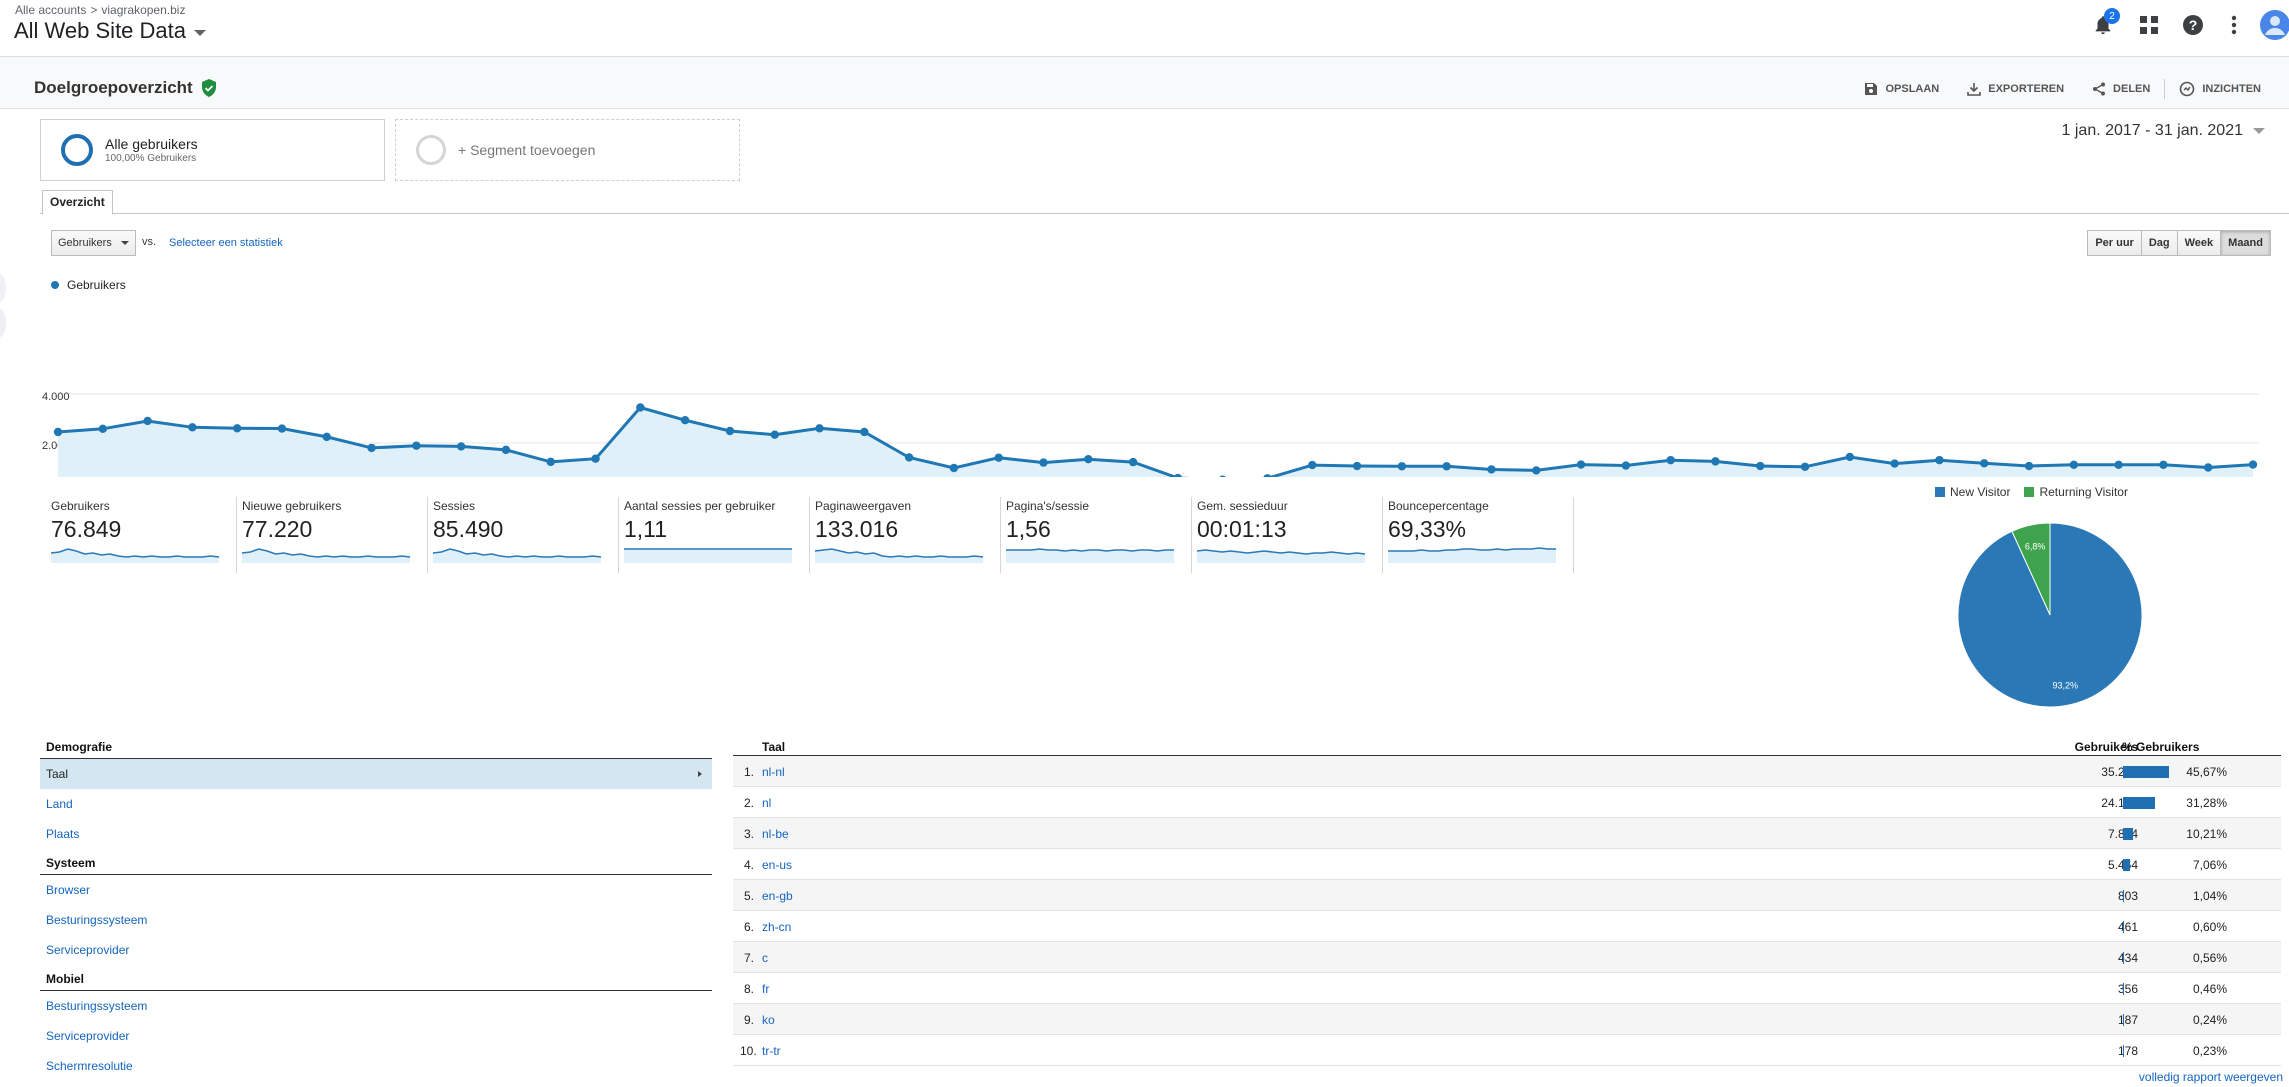  Describe the element at coordinates (1901, 89) in the screenshot. I see `save-button: OPSLAAN` at that location.